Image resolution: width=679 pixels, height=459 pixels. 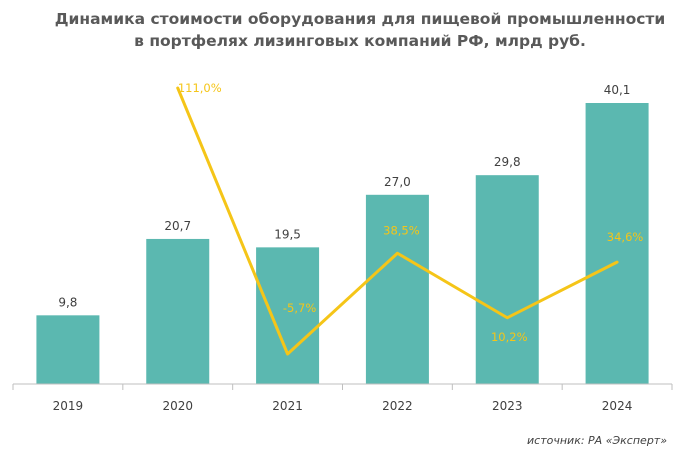 I want to click on line-value-label-2022: 38,5%, so click(x=401, y=230).